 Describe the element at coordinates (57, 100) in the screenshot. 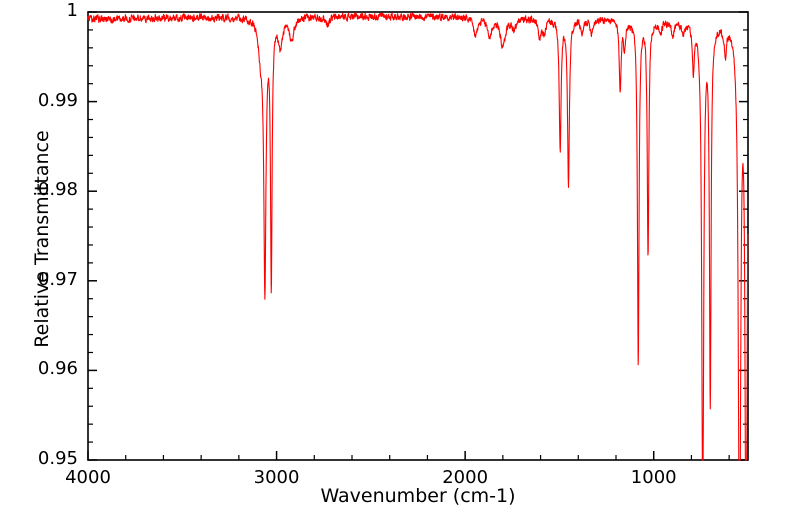

I see `y-tick-label: 0.99` at that location.